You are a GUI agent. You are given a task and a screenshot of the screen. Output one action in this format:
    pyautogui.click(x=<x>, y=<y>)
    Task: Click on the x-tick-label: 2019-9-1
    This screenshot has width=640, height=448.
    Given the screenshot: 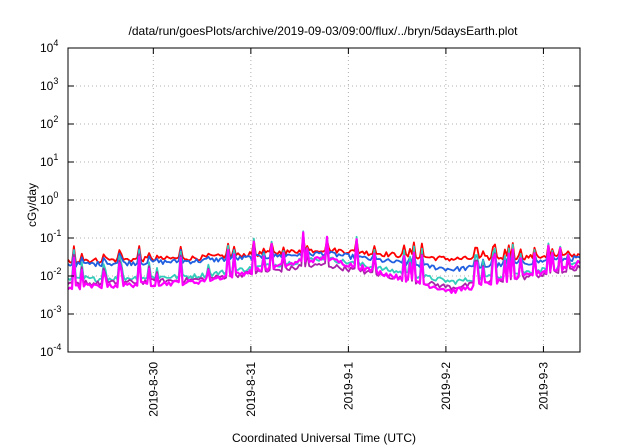 What is the action you would take?
    pyautogui.click(x=348, y=386)
    